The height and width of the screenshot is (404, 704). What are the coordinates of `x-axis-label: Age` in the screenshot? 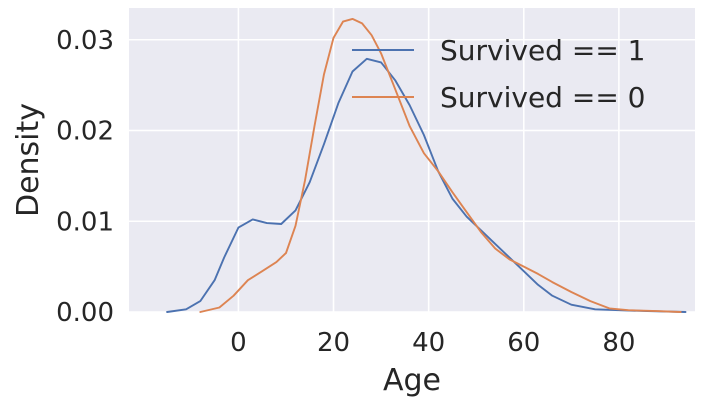 It's located at (412, 380).